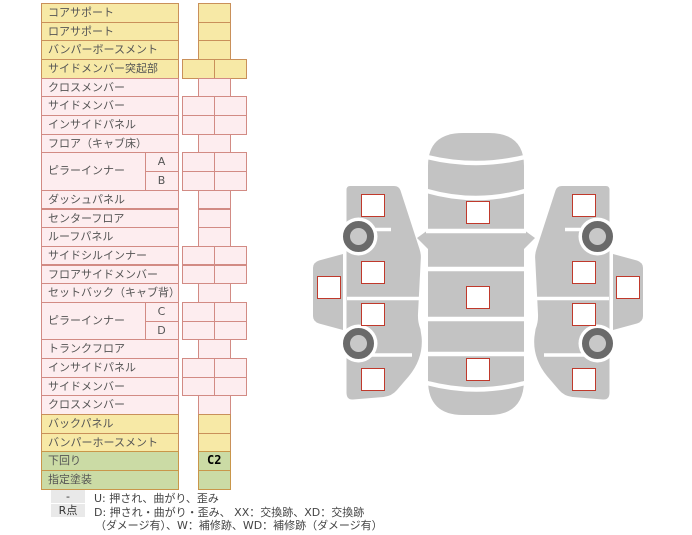  Describe the element at coordinates (110, 218) in the screenshot. I see `row-label: センターフロア` at that location.